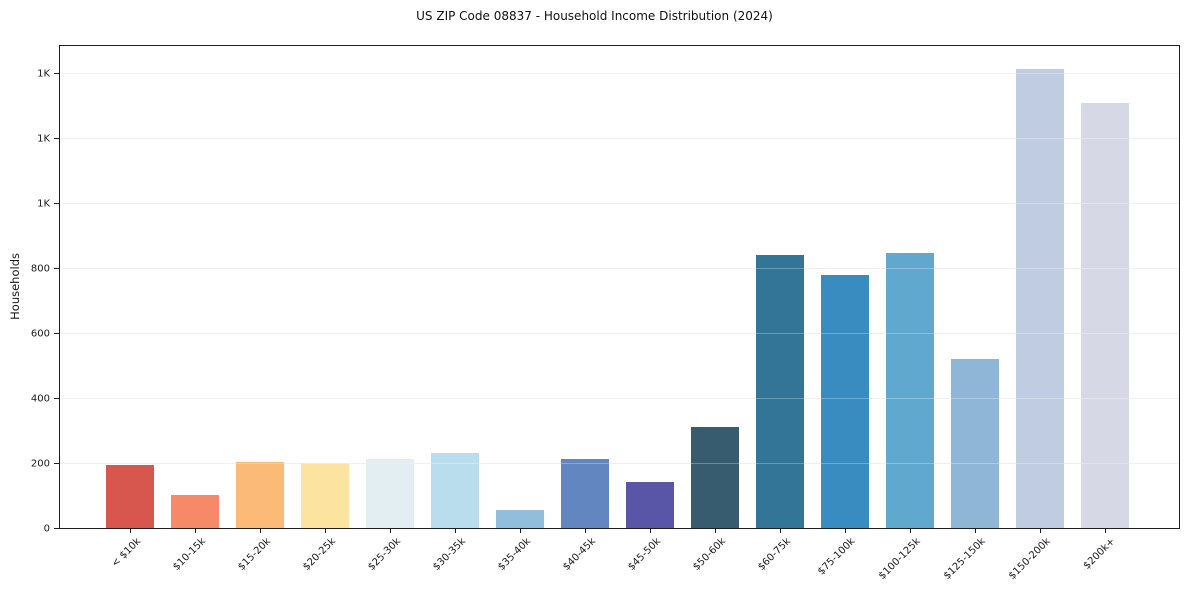 The image size is (1189, 590). I want to click on y-axis-label: Households, so click(15, 286).